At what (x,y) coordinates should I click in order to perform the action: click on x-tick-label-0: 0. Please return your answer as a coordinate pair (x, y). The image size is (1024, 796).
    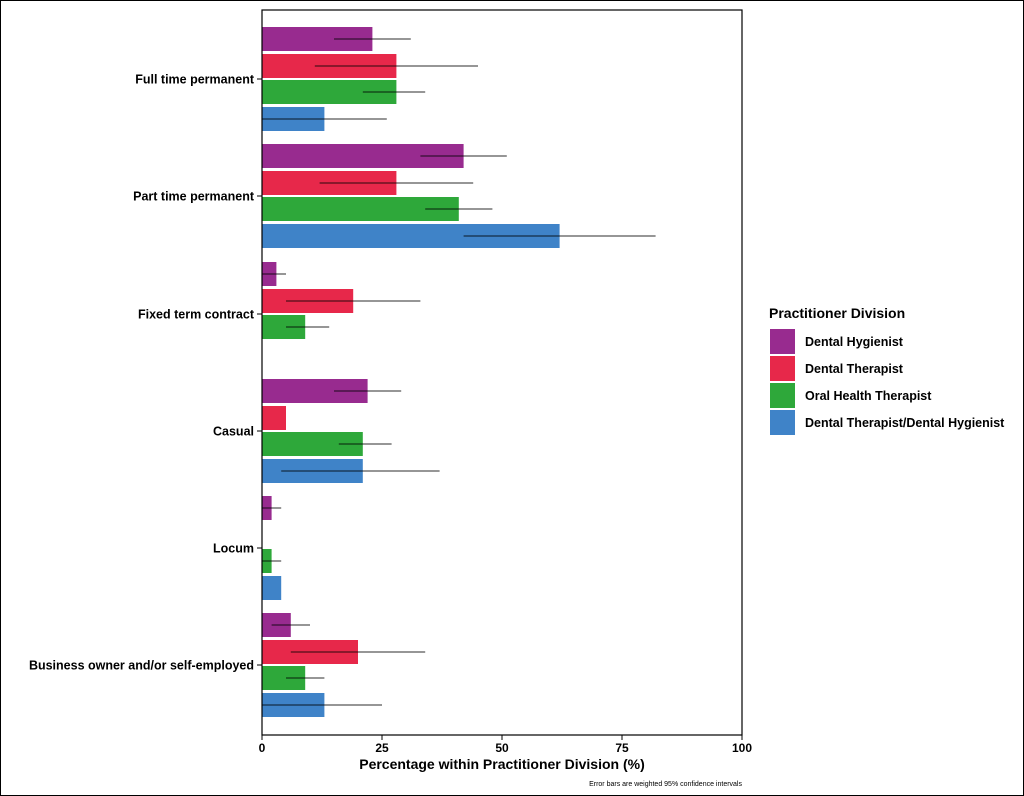
    Looking at the image, I should click on (262, 748).